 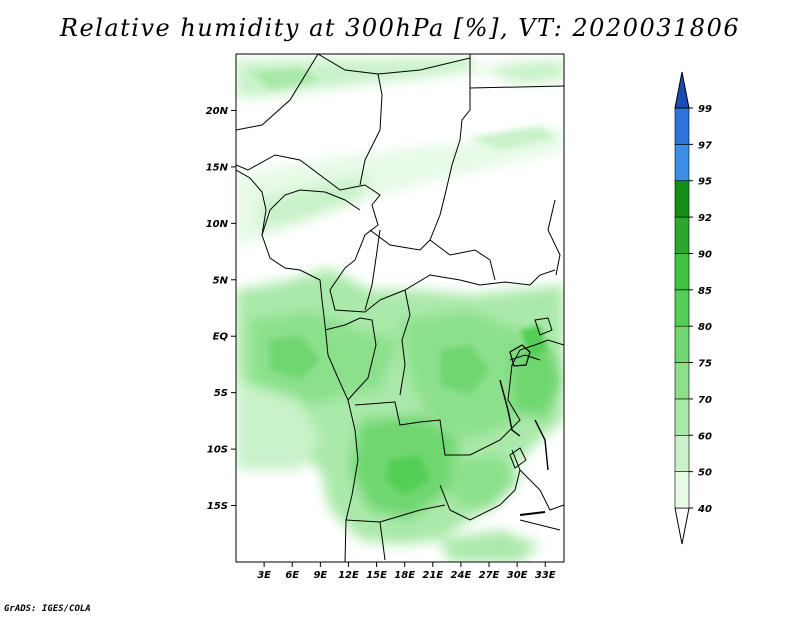 I want to click on colorbar-label: 97, so click(x=705, y=145).